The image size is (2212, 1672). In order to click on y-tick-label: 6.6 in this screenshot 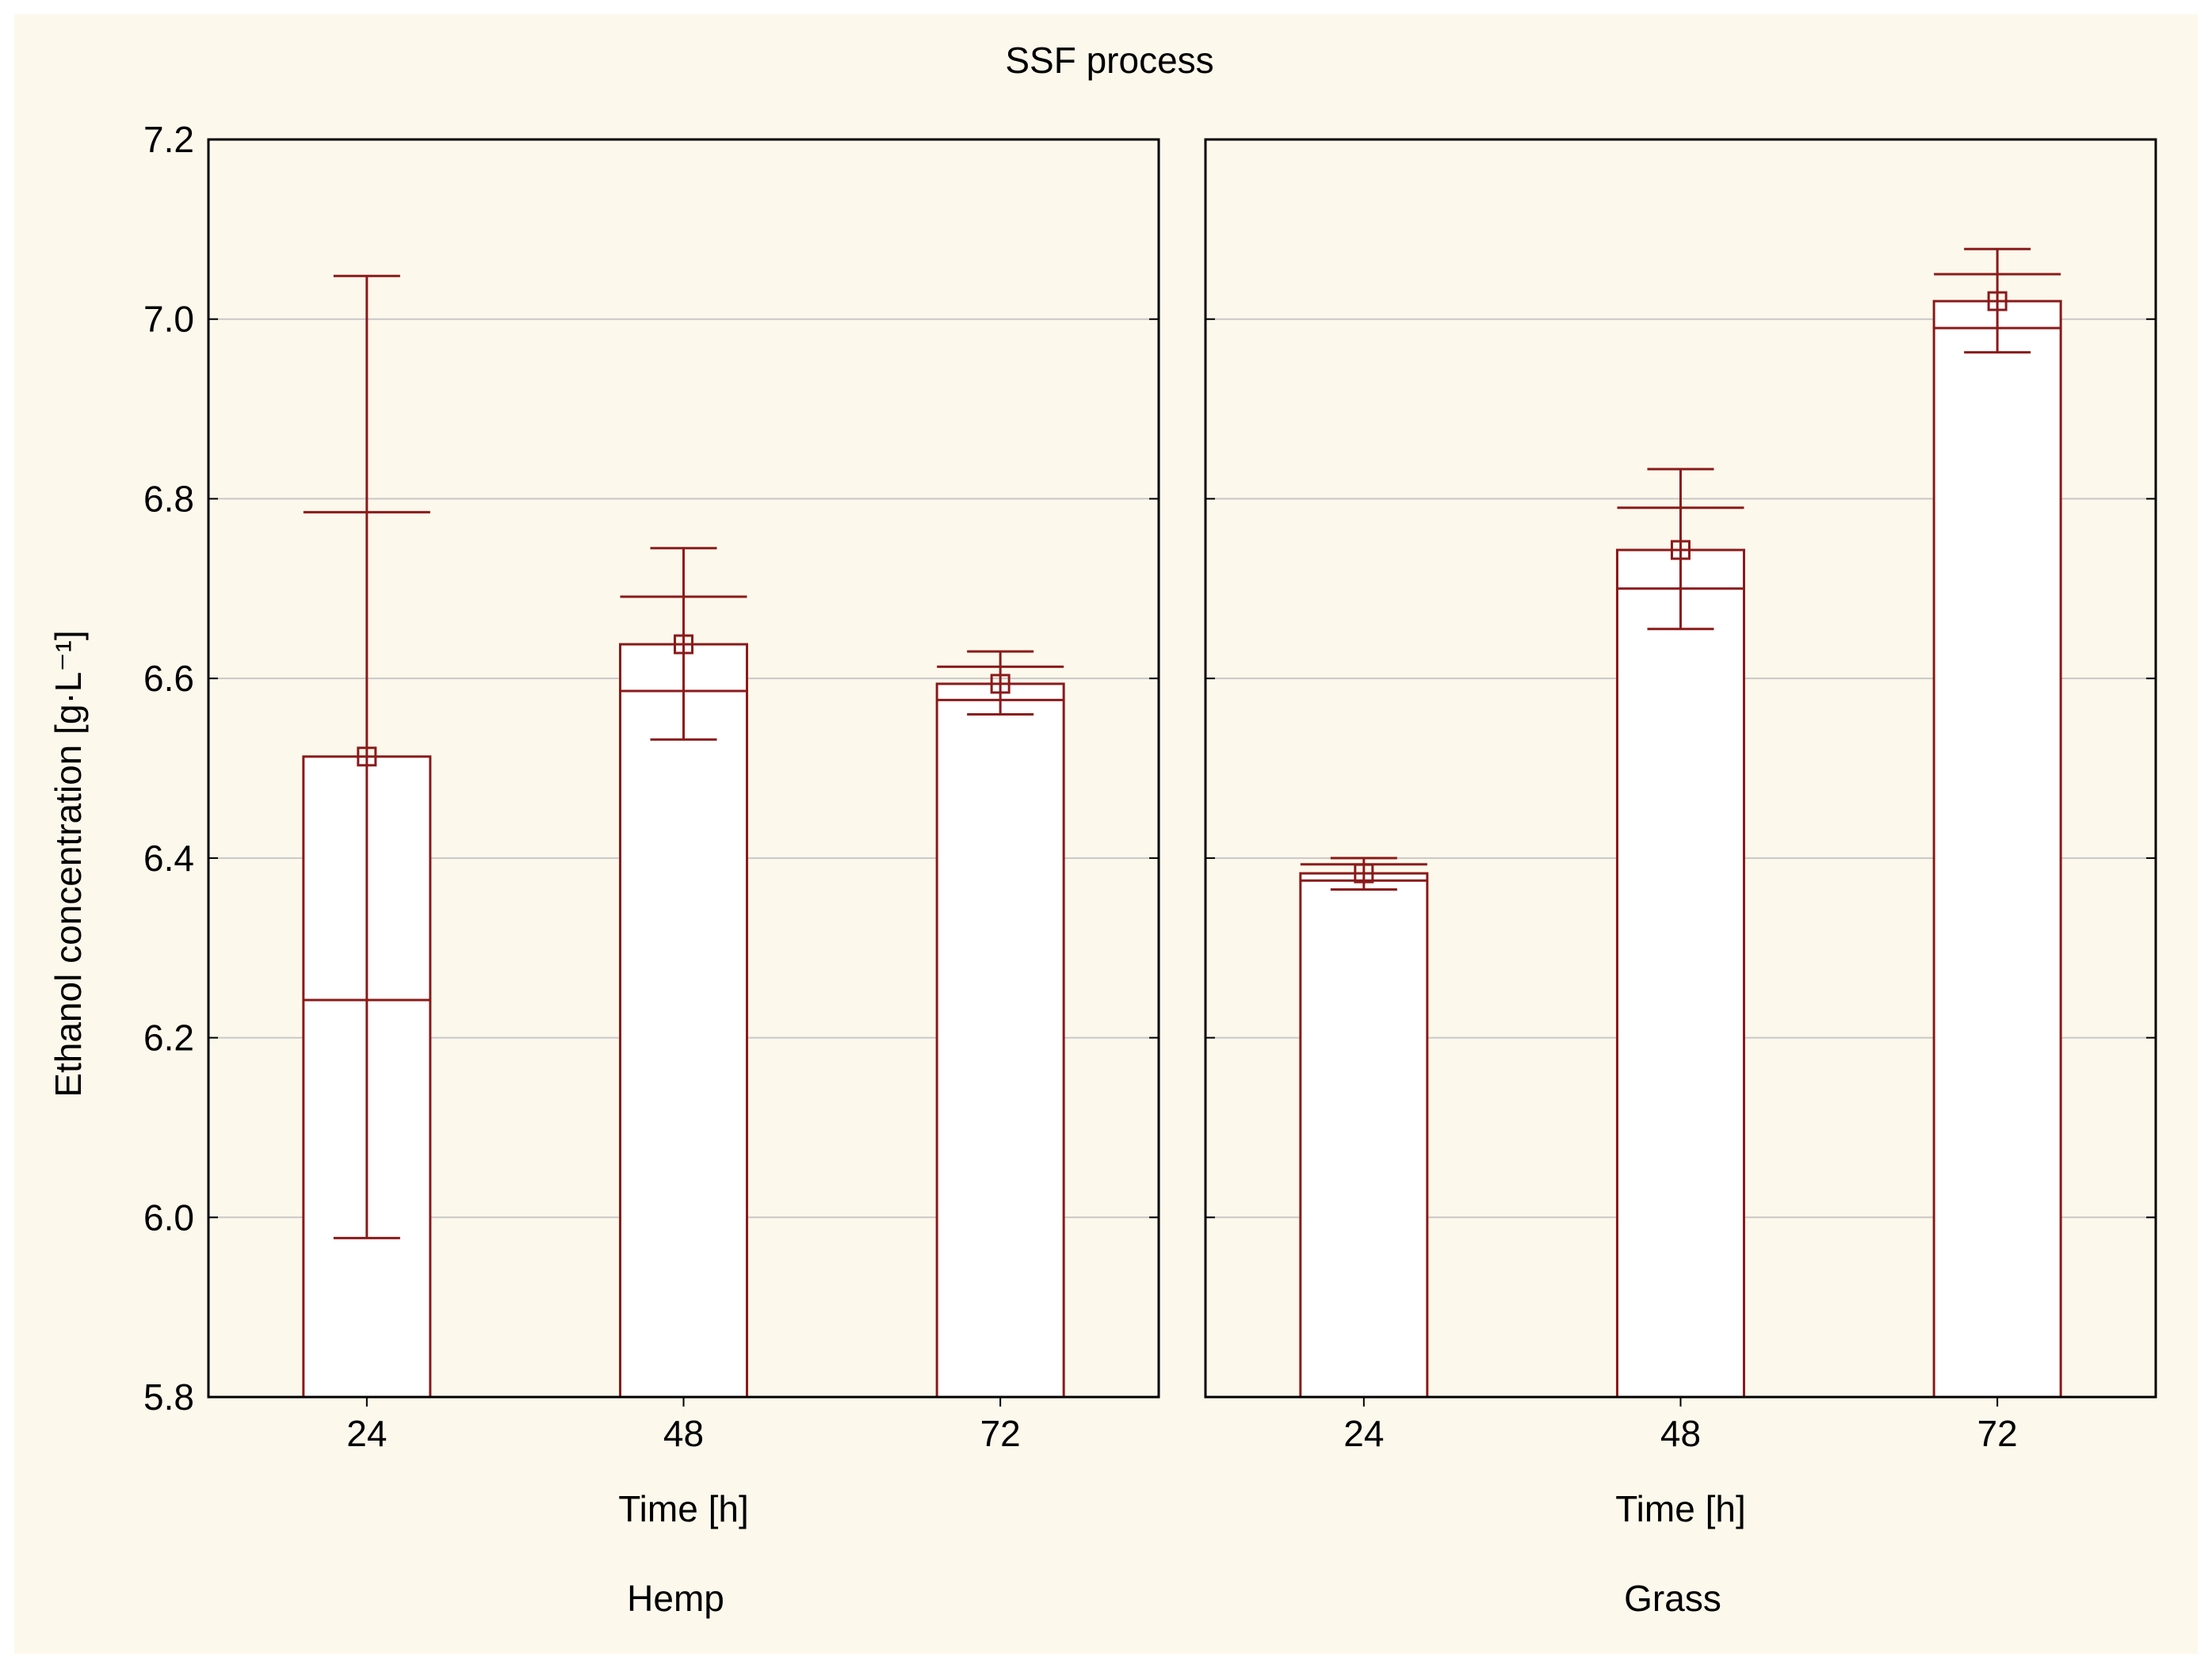, I will do `click(168, 678)`.